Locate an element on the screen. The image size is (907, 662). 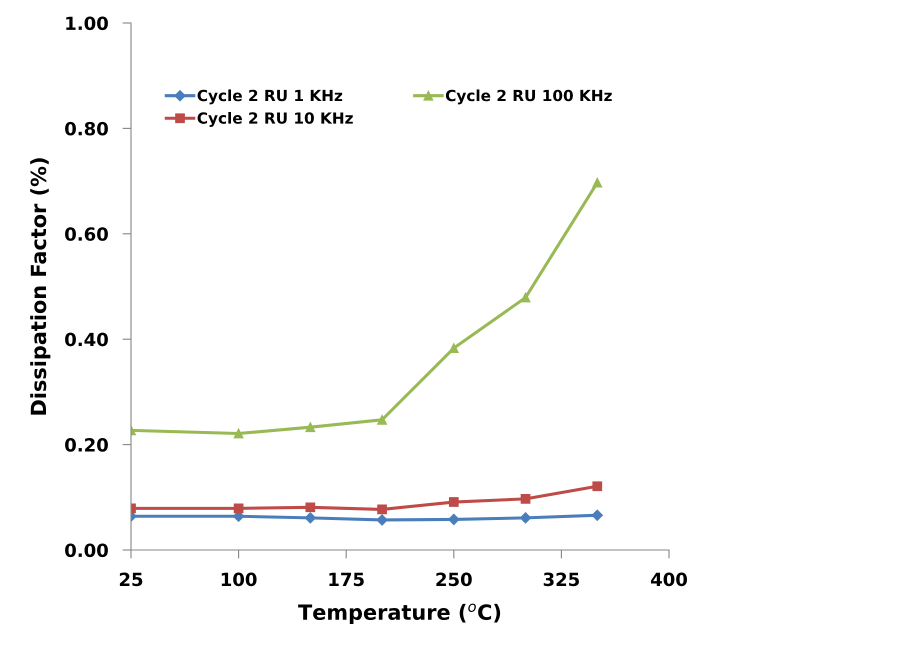
y-tick-label: 1.00 is located at coordinates (87, 23).